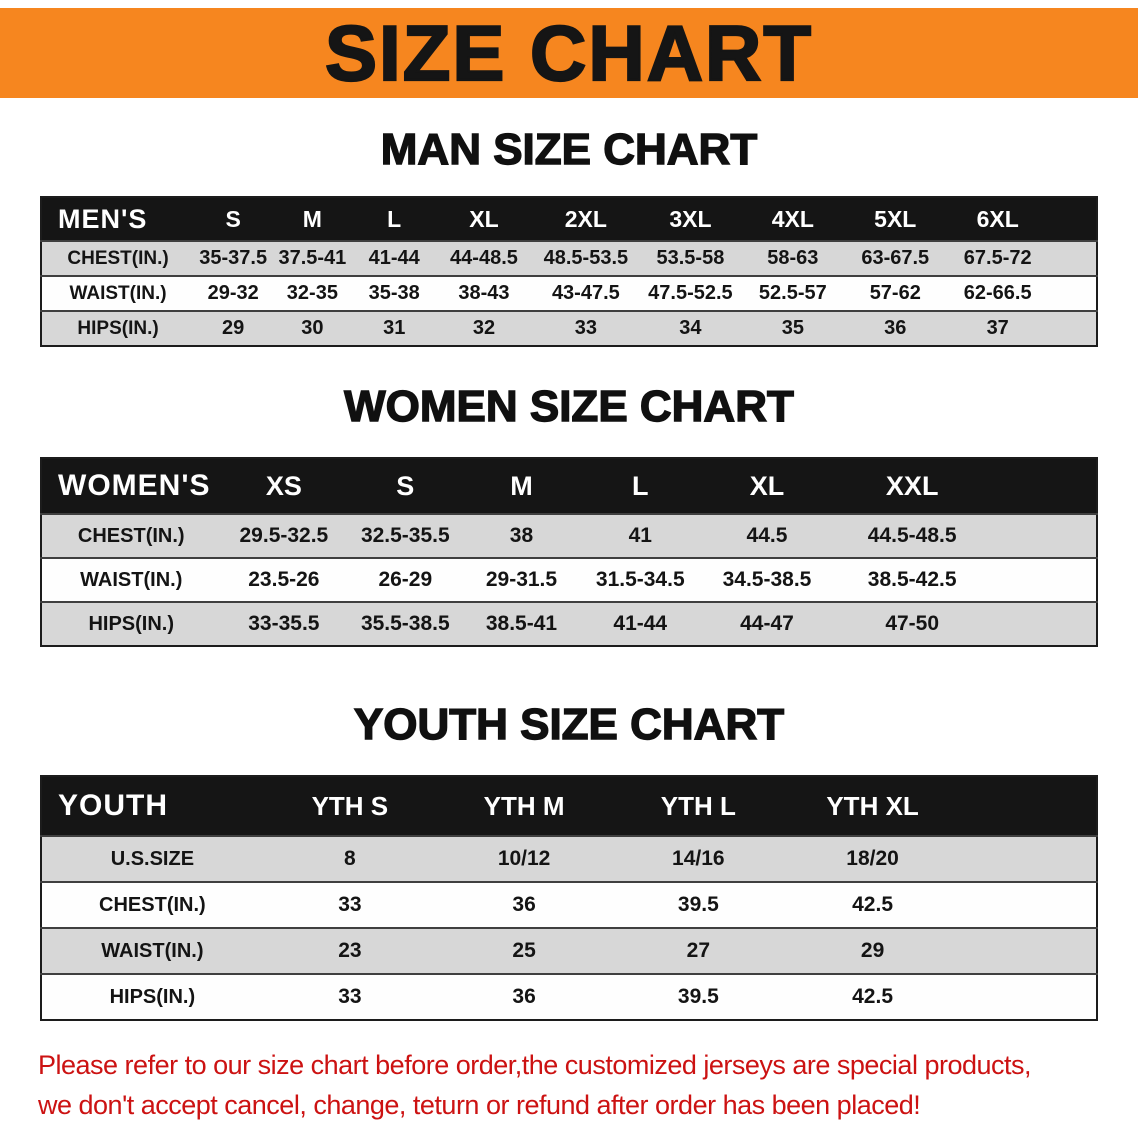 This screenshot has width=1138, height=1140. I want to click on value-cell: 42.5, so click(872, 904).